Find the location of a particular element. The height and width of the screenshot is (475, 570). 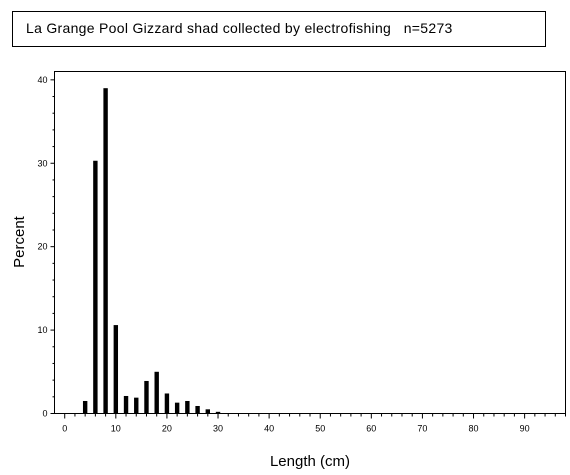

x-tick-label: 30 is located at coordinates (218, 429).